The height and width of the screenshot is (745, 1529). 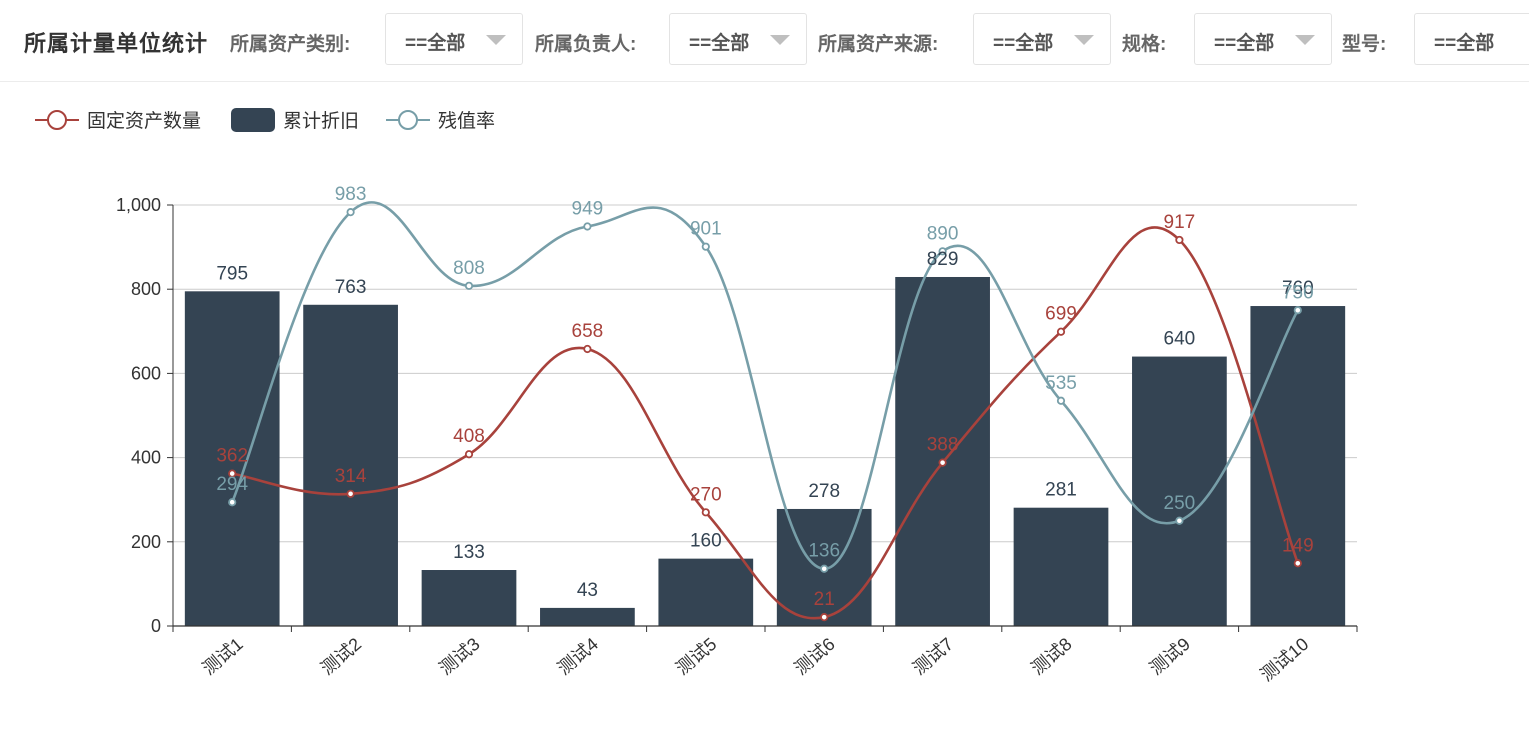 What do you see at coordinates (824, 491) in the screenshot?
I see `bar-data-label: 278` at bounding box center [824, 491].